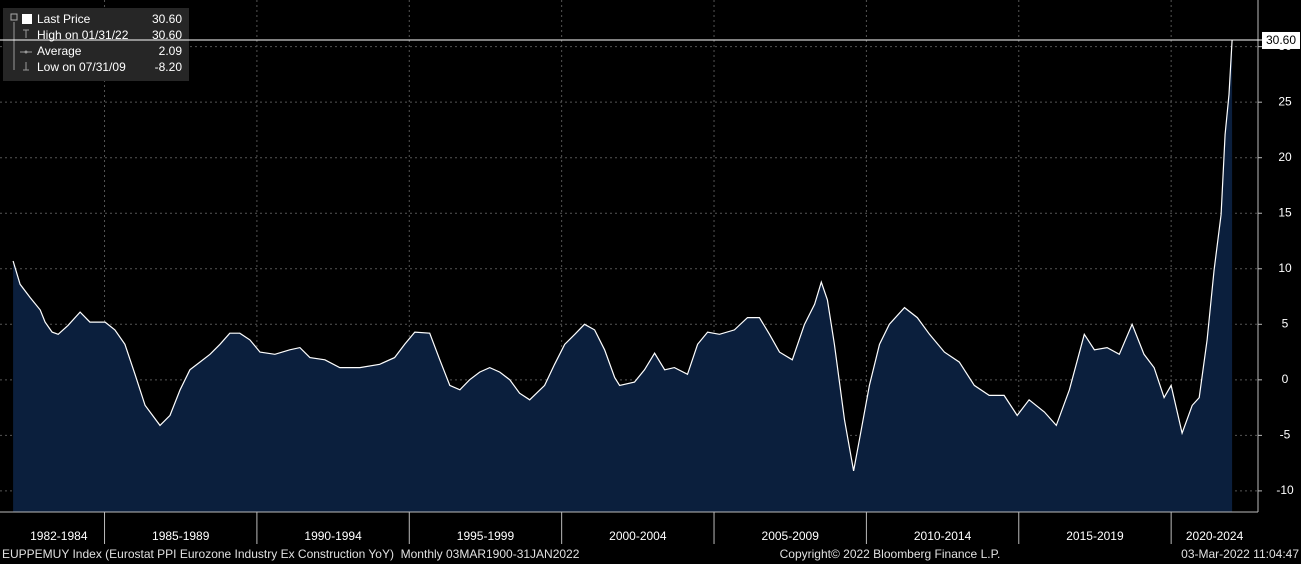 Image resolution: width=1301 pixels, height=564 pixels. Describe the element at coordinates (1095, 536) in the screenshot. I see `x-tick-label: 2015-2019` at that location.